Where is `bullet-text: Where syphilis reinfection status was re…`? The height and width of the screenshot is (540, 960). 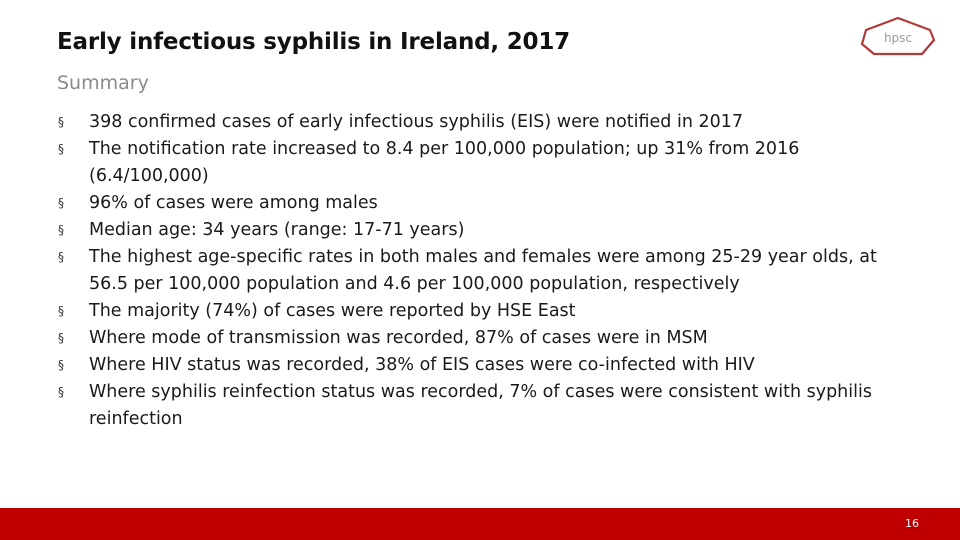
bullet-text: Where syphilis reinfection status was re… is located at coordinates (480, 405).